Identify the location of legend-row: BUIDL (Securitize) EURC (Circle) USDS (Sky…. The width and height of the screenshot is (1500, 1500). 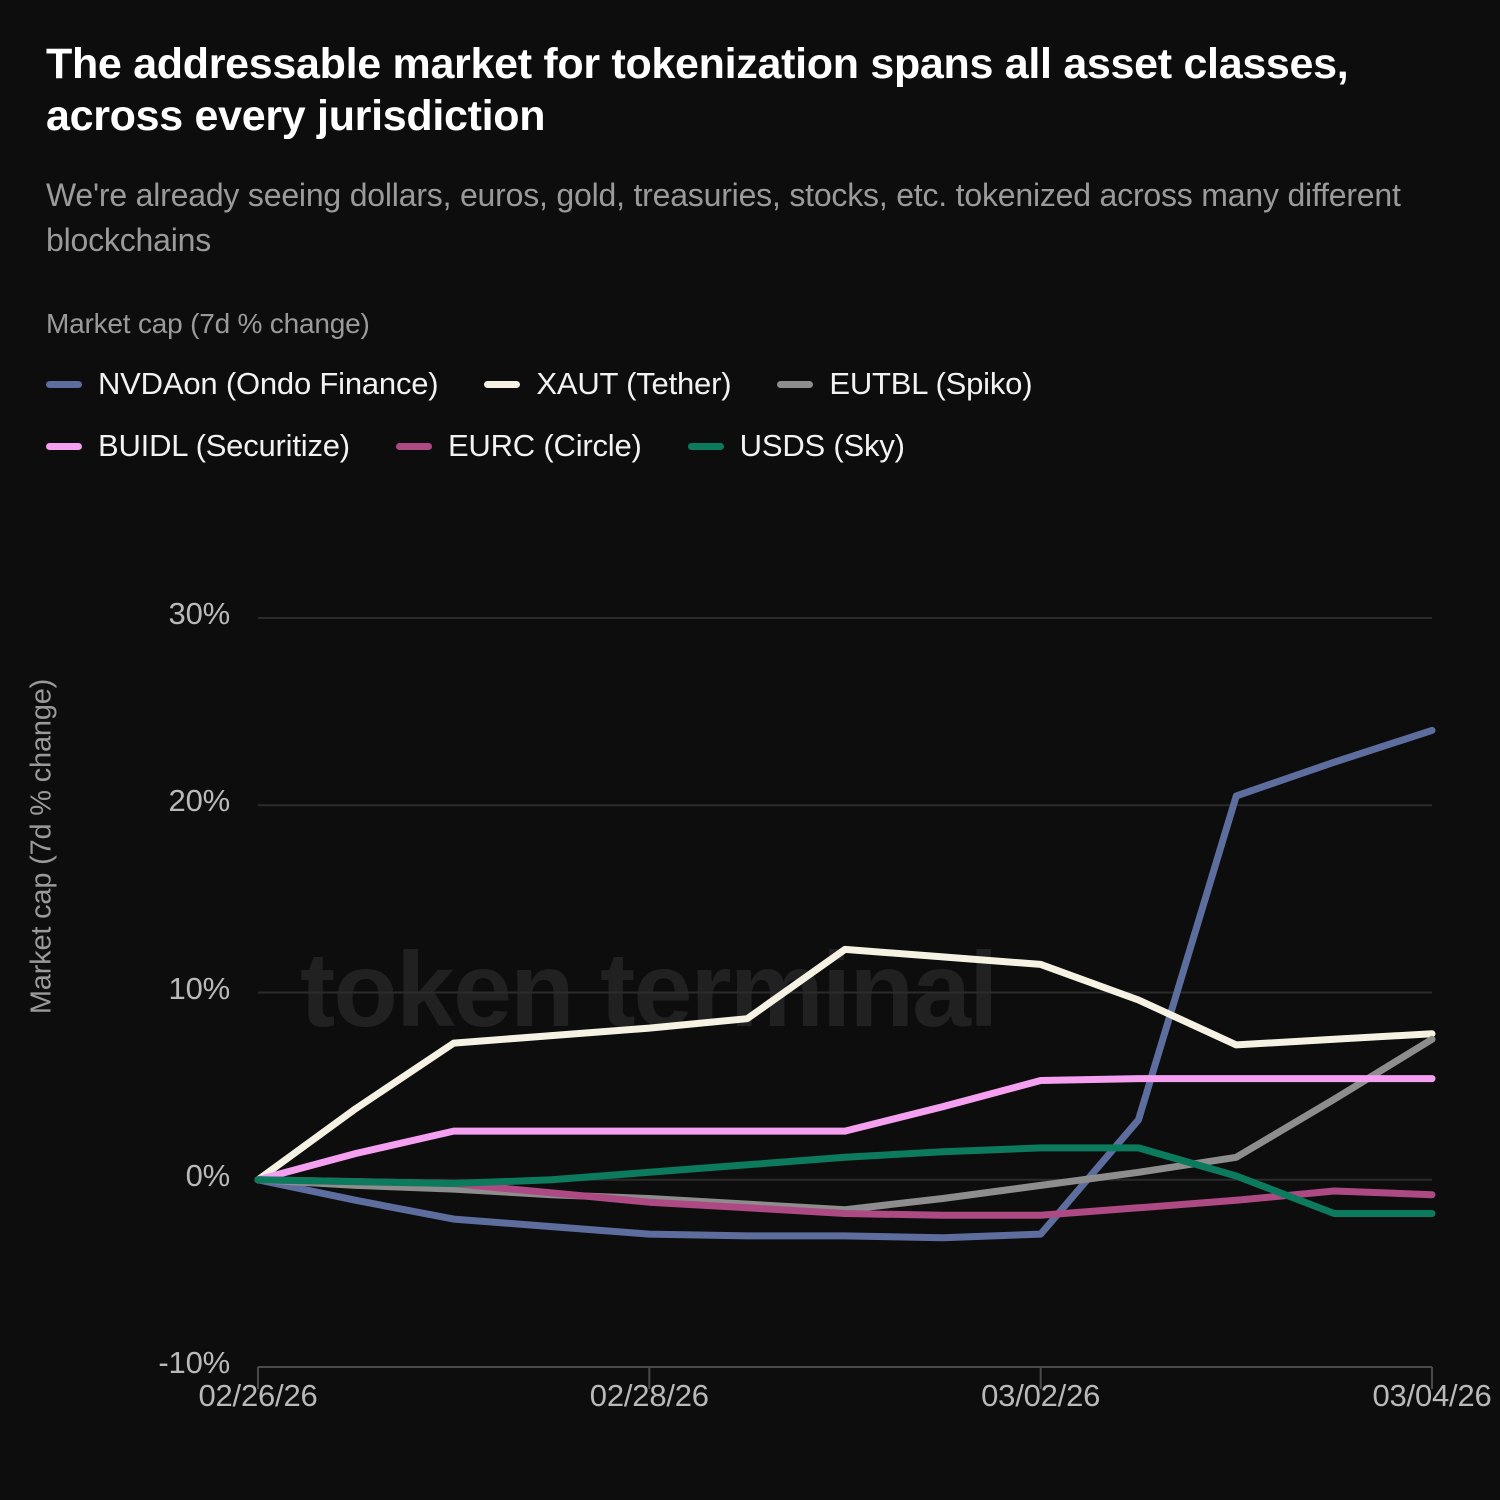
(746, 446).